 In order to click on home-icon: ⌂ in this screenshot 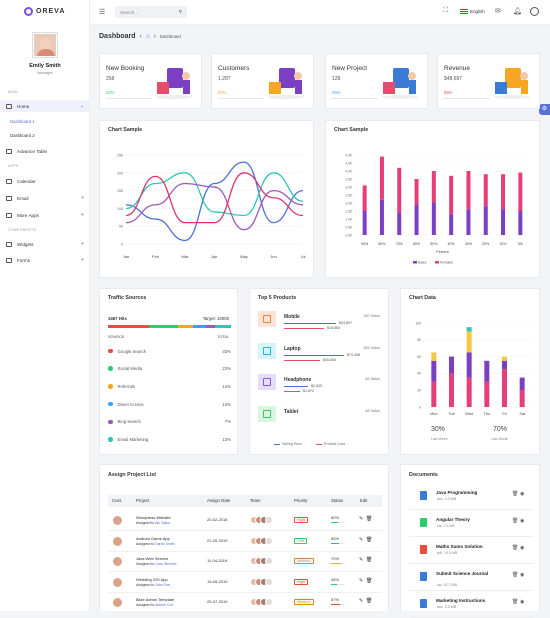, I will do `click(147, 36)`.